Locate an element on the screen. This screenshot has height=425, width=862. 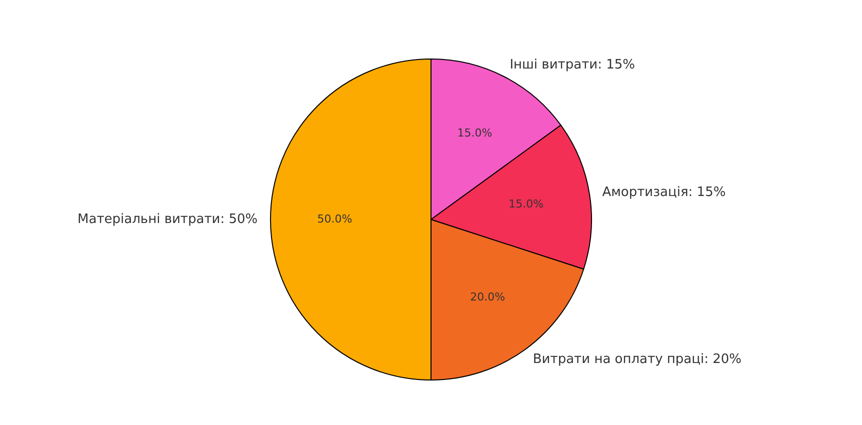
data-label: 50.0% is located at coordinates (334, 219).